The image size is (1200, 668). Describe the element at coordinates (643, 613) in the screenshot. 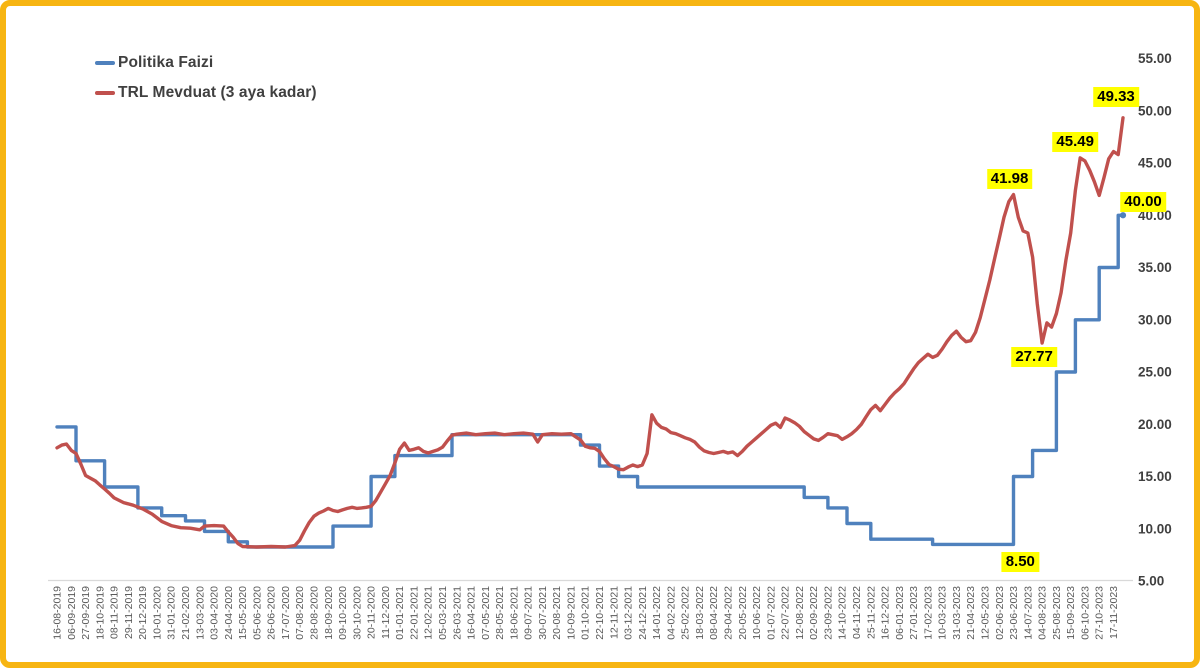

I see `x-axis-tick-label: 24-12-2021` at that location.